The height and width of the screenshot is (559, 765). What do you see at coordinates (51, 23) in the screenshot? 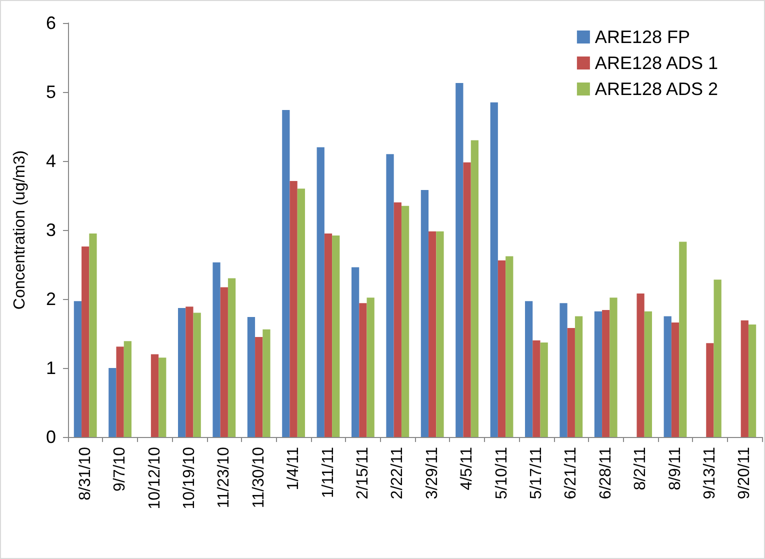
I see `y-tick-label: 6` at bounding box center [51, 23].